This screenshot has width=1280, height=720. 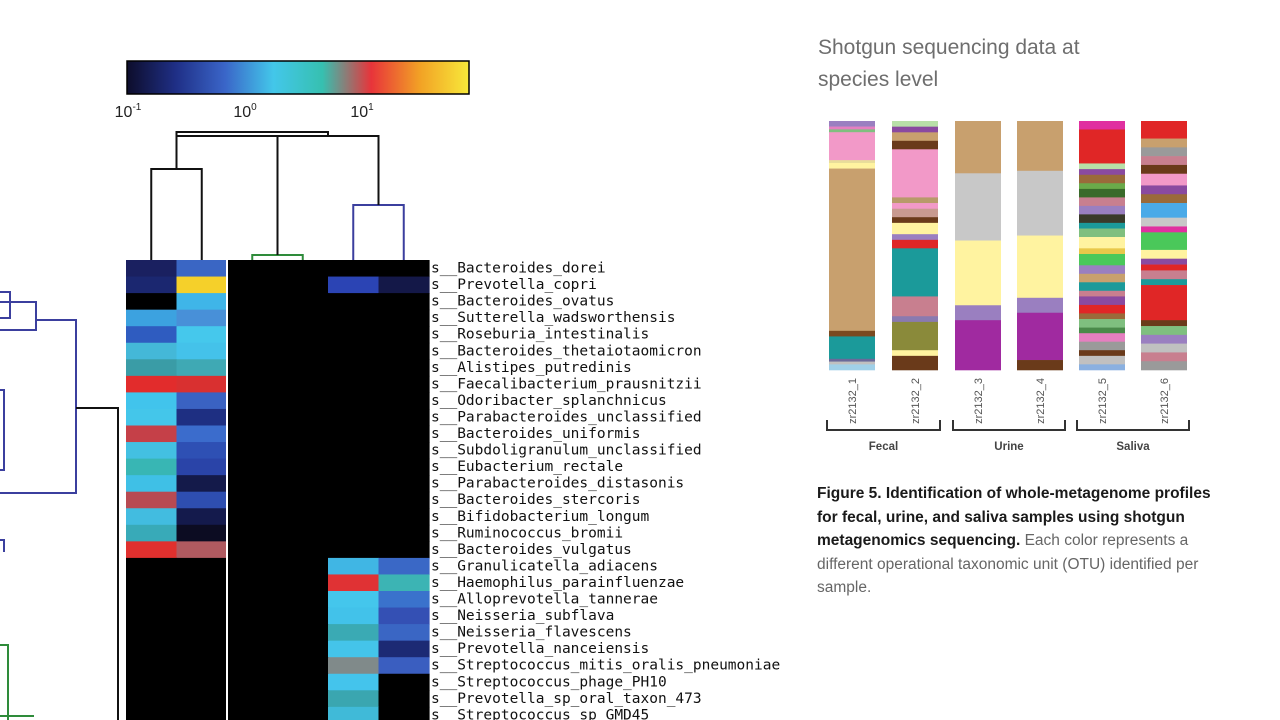 What do you see at coordinates (553, 318) in the screenshot?
I see `species-label: s__Sutterella_wadsworthensis` at bounding box center [553, 318].